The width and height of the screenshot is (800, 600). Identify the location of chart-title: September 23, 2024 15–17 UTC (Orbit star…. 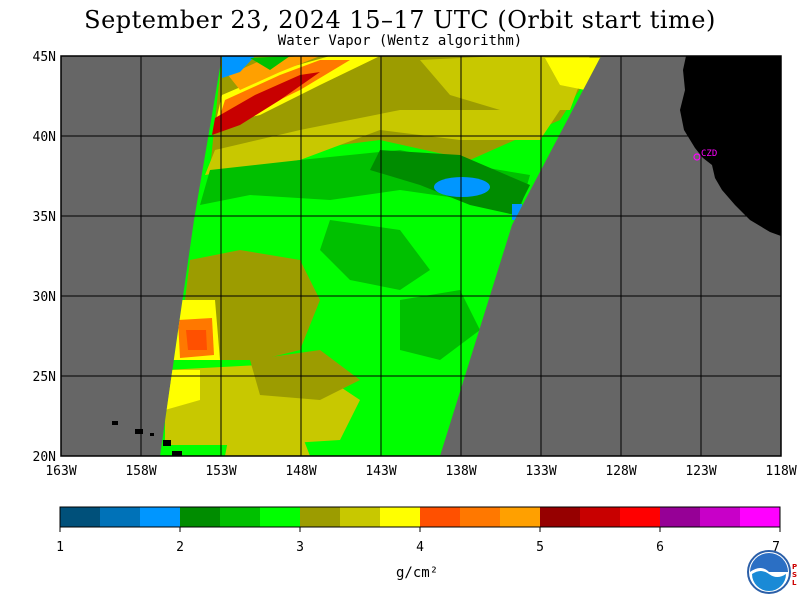
(400, 20).